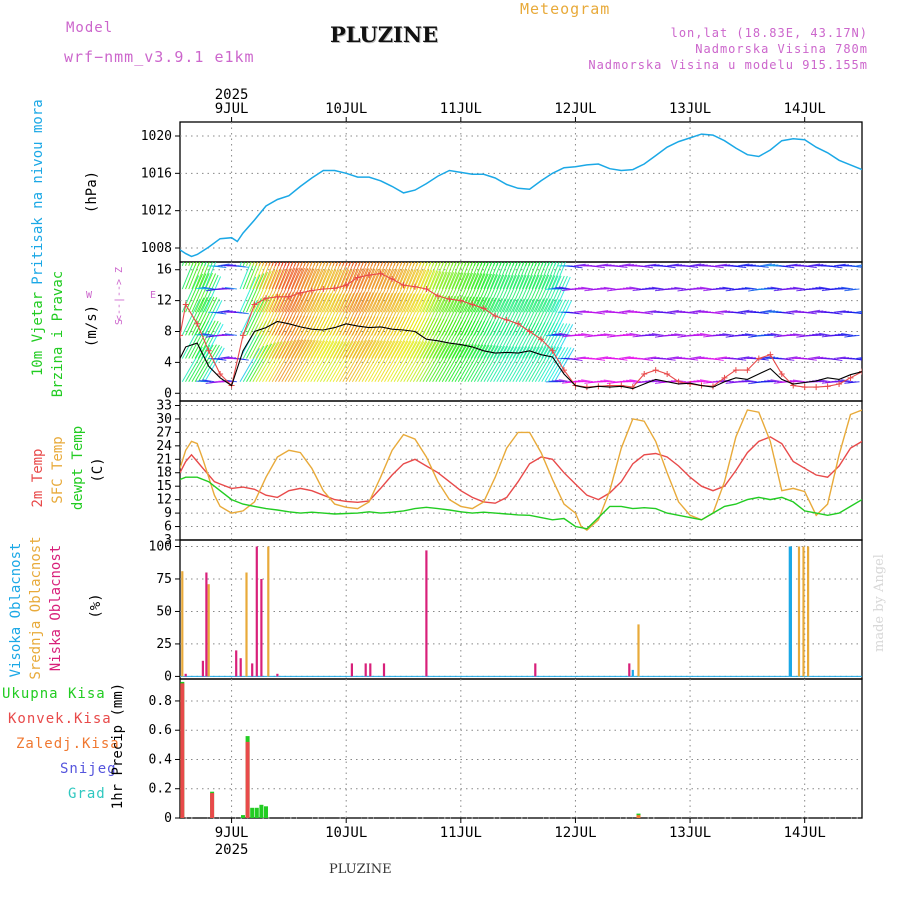  Describe the element at coordinates (119, 322) in the screenshot. I see `compass-s: S` at that location.